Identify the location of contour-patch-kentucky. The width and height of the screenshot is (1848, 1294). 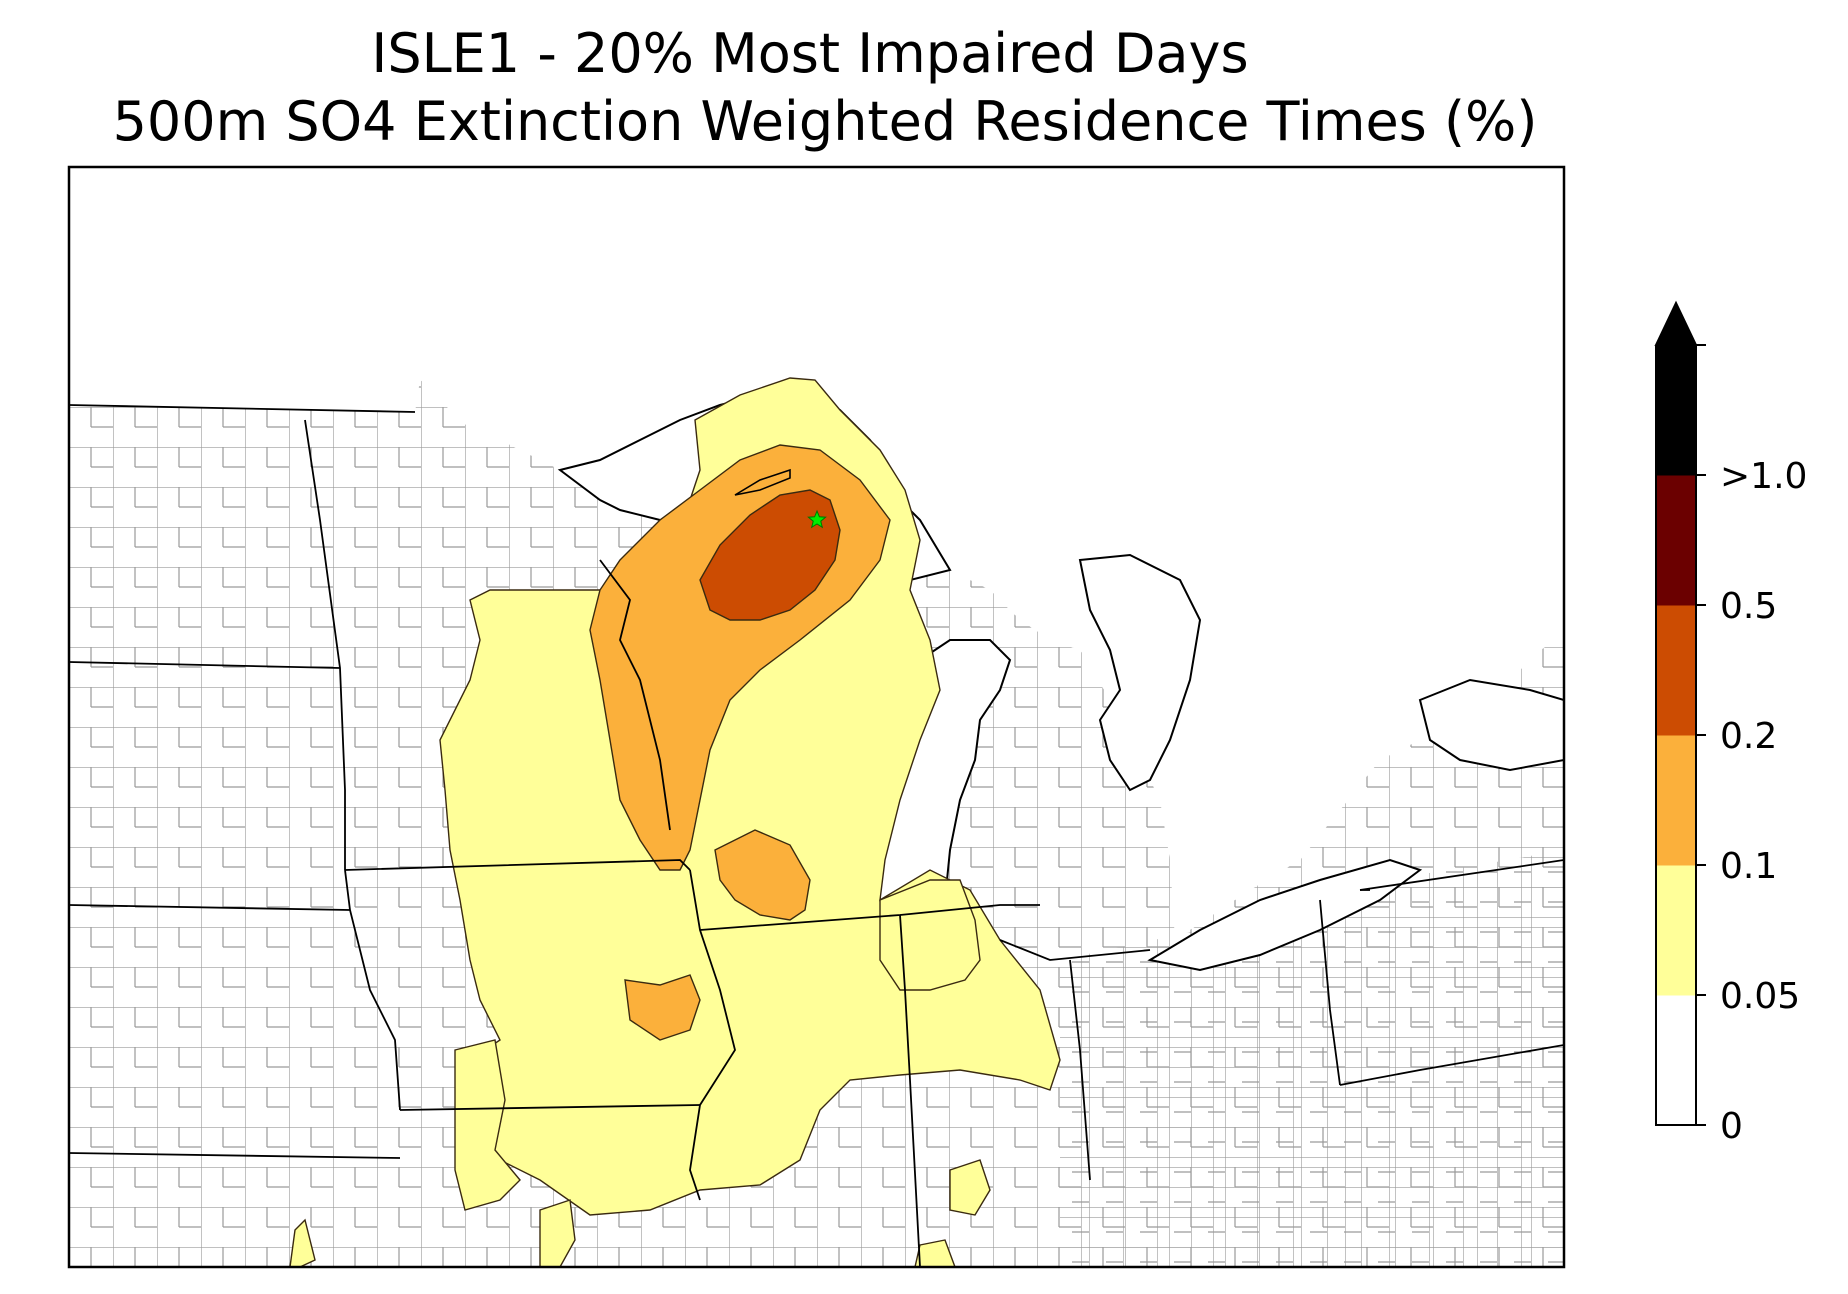
(935, 1253).